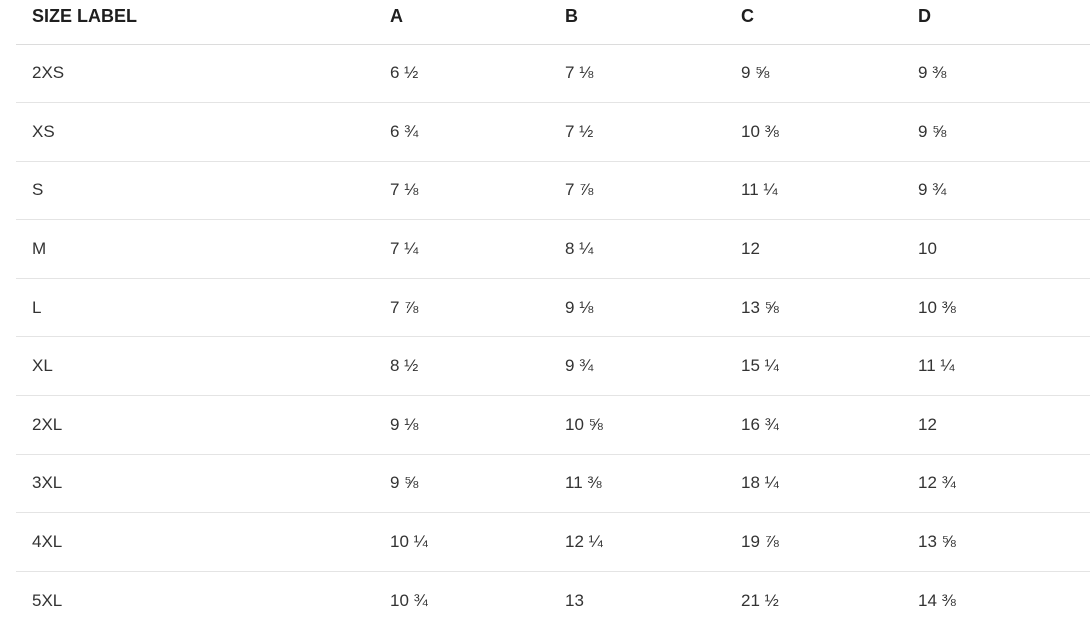 Image resolution: width=1090 pixels, height=630 pixels. What do you see at coordinates (47, 600) in the screenshot?
I see `size-label-cell: 5XL` at bounding box center [47, 600].